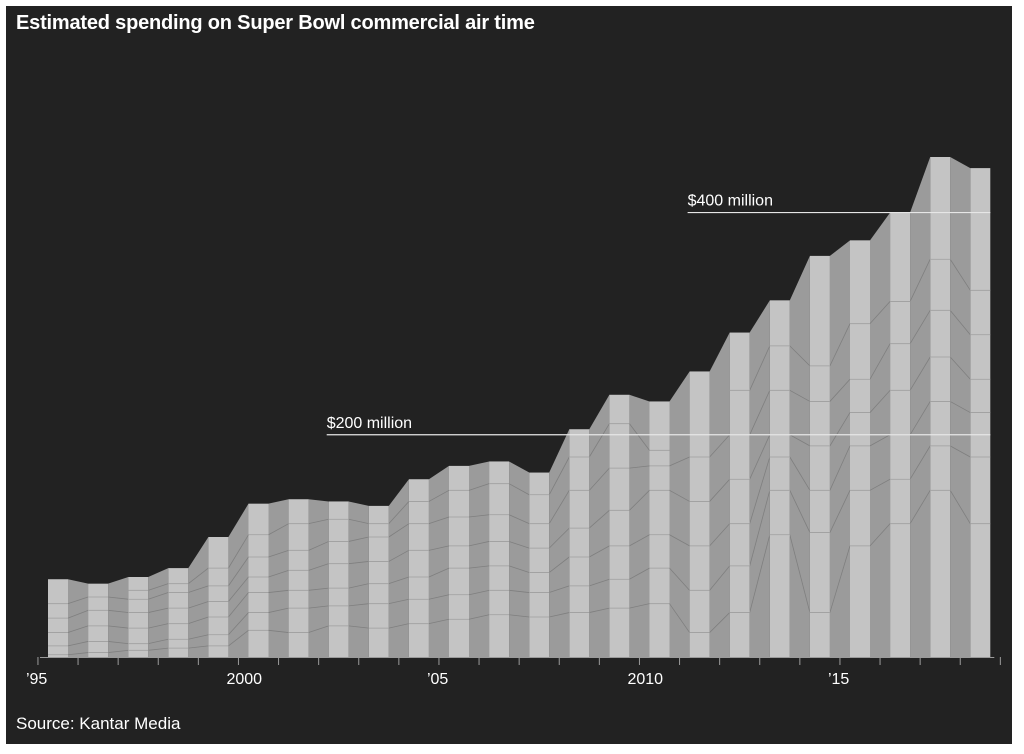 The height and width of the screenshot is (754, 1024). I want to click on bar-1996, so click(98, 620).